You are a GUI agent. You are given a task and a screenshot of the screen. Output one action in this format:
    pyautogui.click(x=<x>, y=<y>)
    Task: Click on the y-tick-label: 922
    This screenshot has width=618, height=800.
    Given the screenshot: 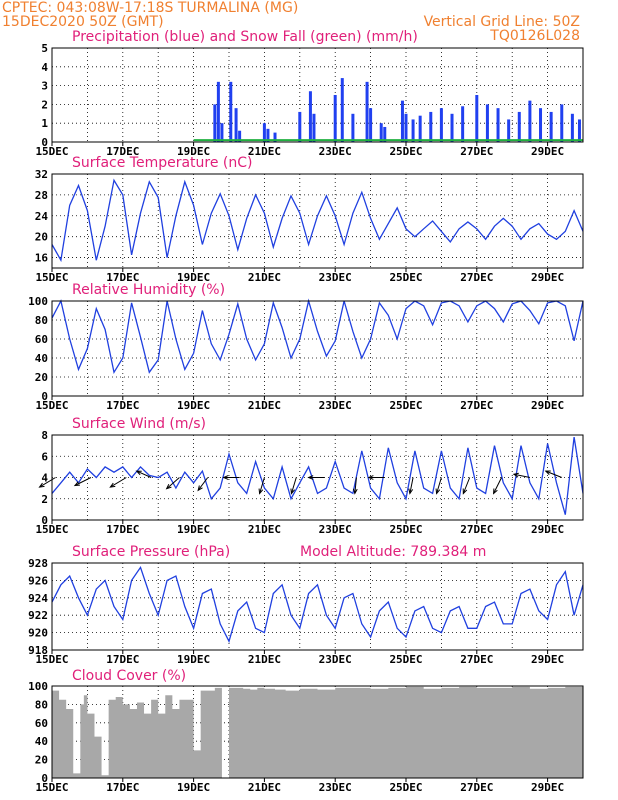 What is the action you would take?
    pyautogui.click(x=38, y=615)
    